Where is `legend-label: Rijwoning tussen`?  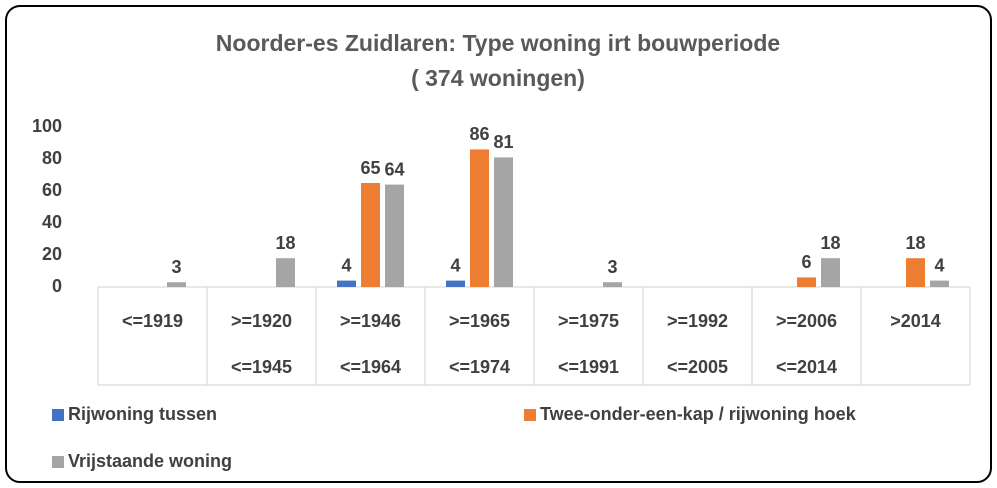
legend-label: Rijwoning tussen is located at coordinates (142, 414).